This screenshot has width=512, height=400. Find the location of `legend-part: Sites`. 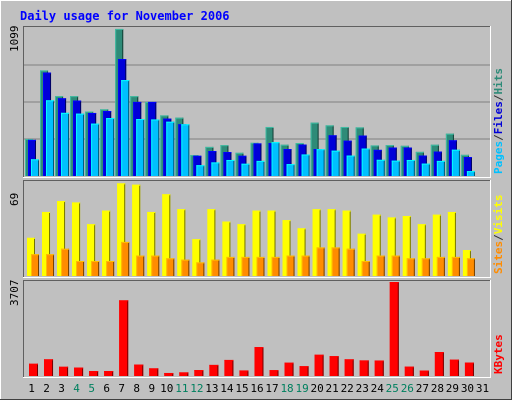

legend-part: Sites is located at coordinates (498, 257).